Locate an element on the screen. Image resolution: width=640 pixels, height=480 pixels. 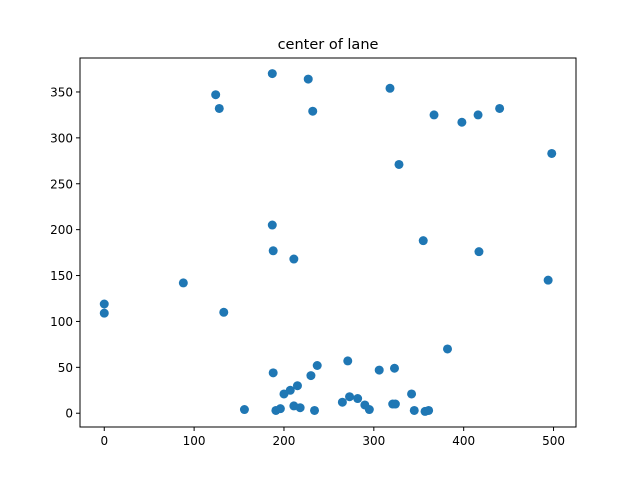
chart-title: center of lane is located at coordinates (328, 45).